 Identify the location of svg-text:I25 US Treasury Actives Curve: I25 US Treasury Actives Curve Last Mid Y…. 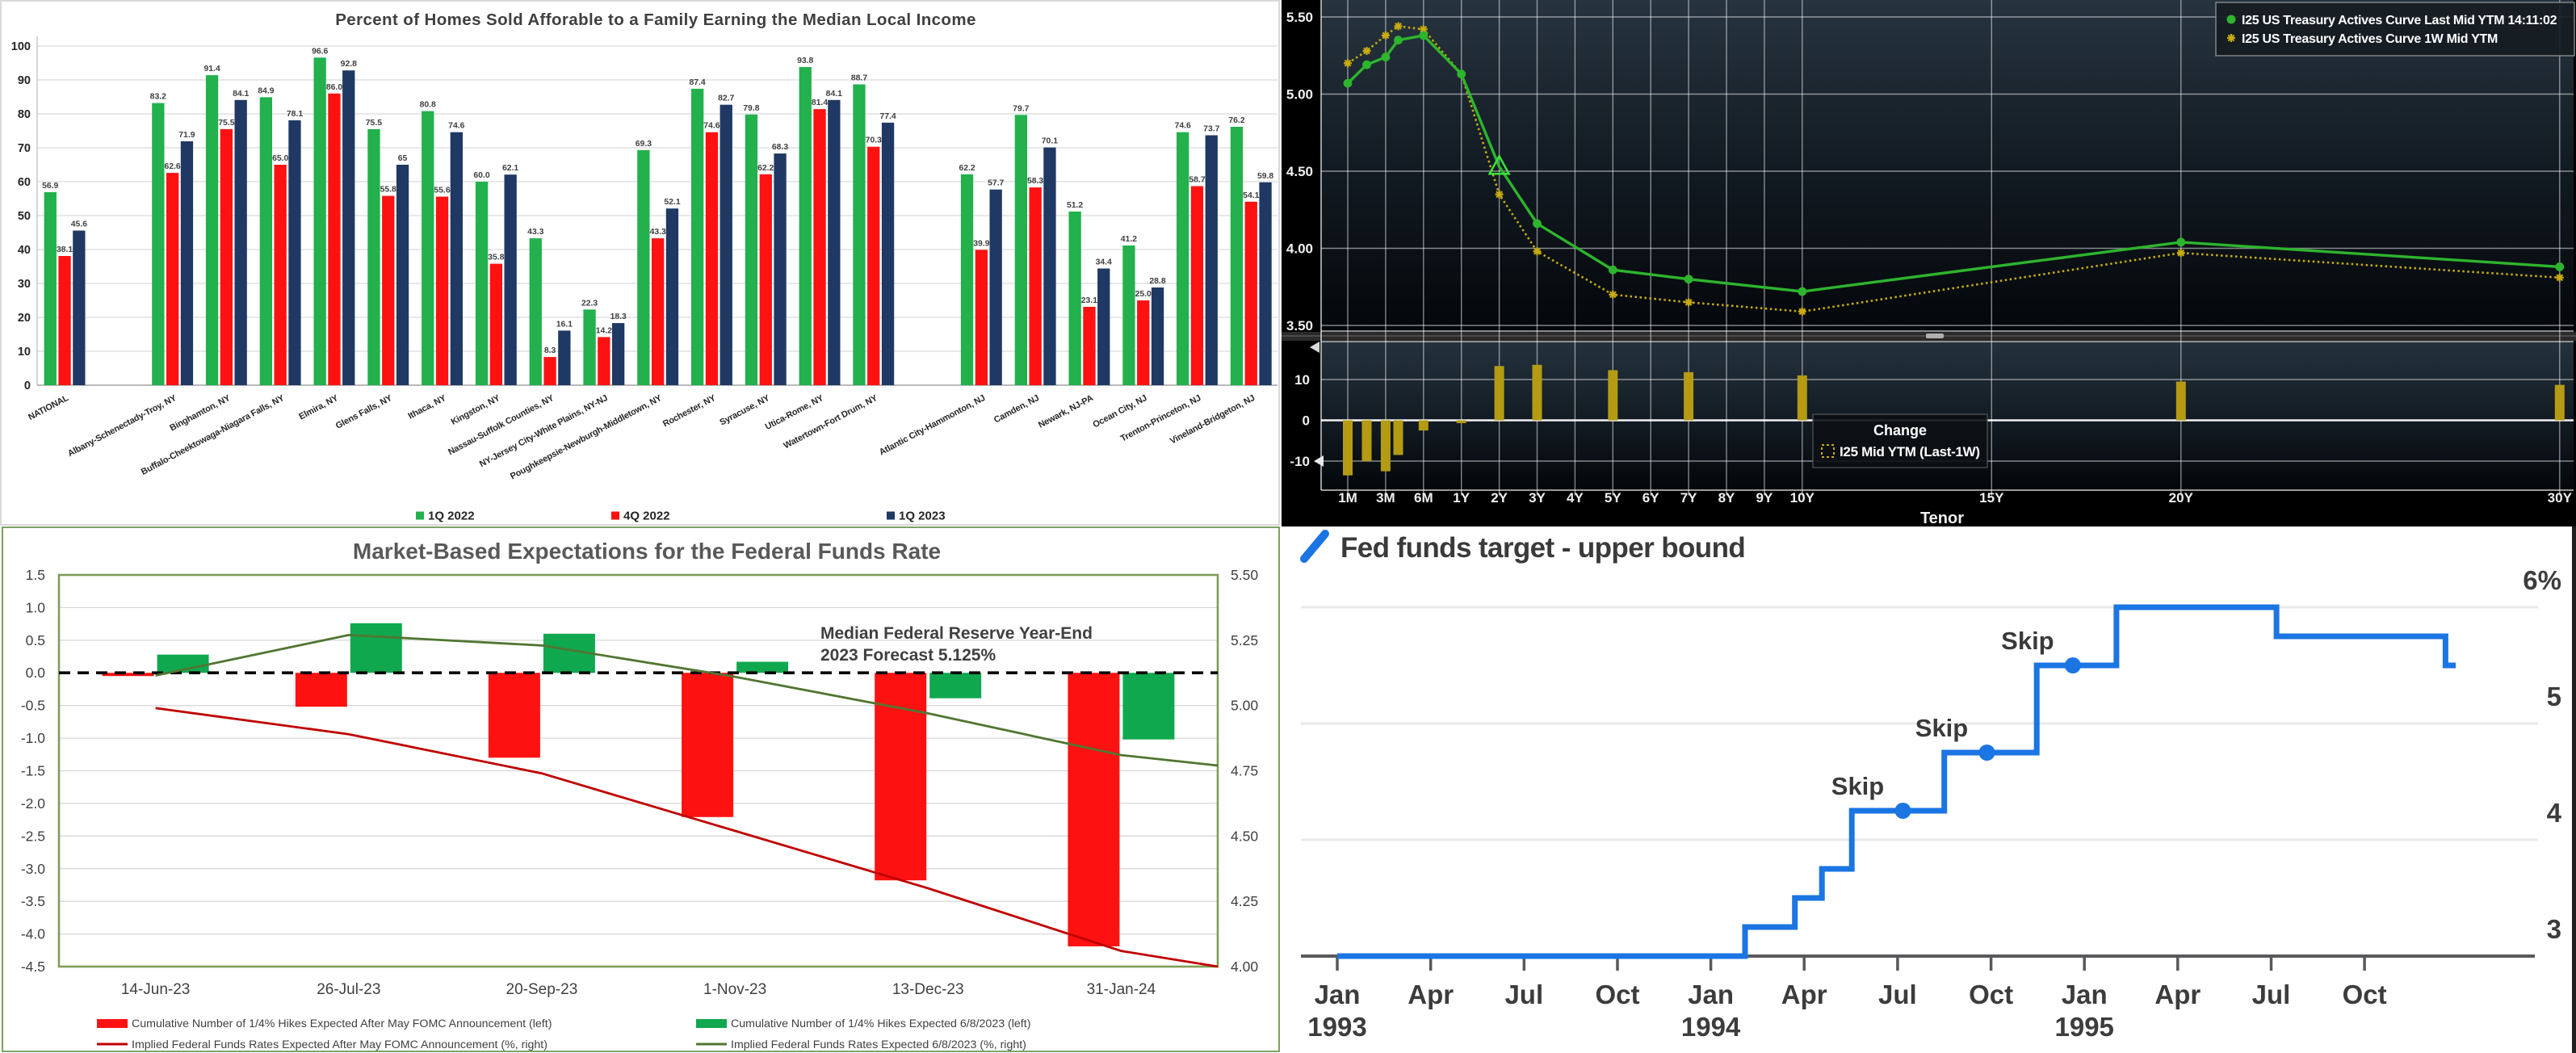
(2399, 20).